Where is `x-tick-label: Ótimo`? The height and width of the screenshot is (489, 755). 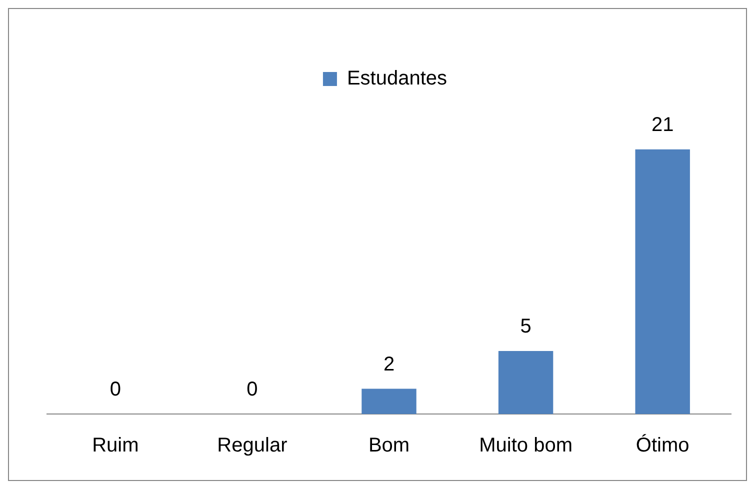 x-tick-label: Ótimo is located at coordinates (663, 445).